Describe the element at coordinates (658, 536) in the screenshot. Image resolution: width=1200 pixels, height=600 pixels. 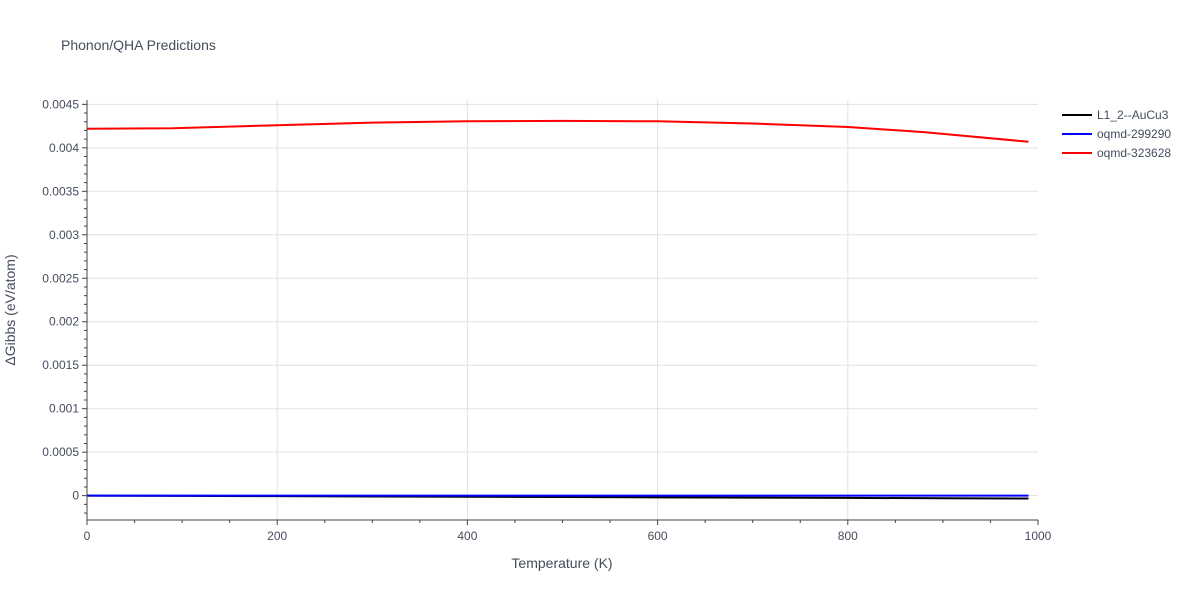
I see `x-tick-label: 600` at that location.